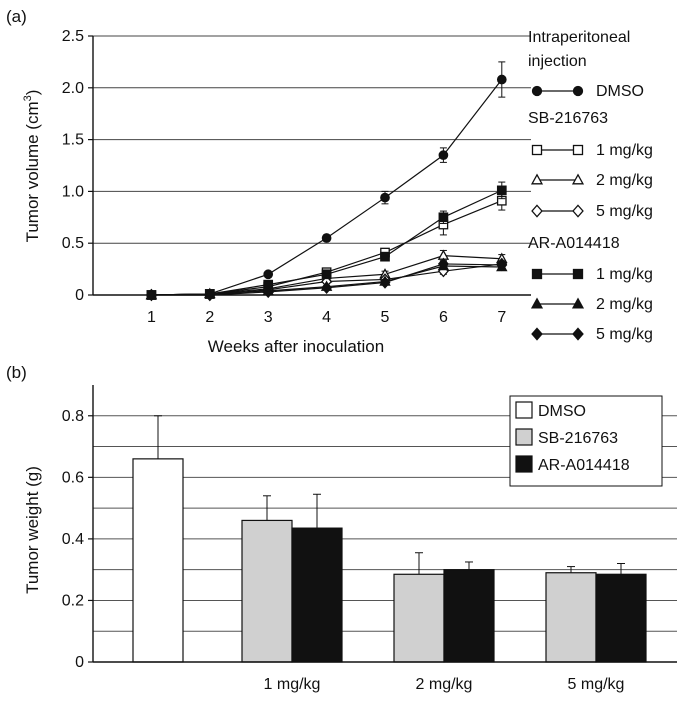  What do you see at coordinates (578, 438) in the screenshot?
I see `legend-b-sb-216763-label: SB-216763` at bounding box center [578, 438].